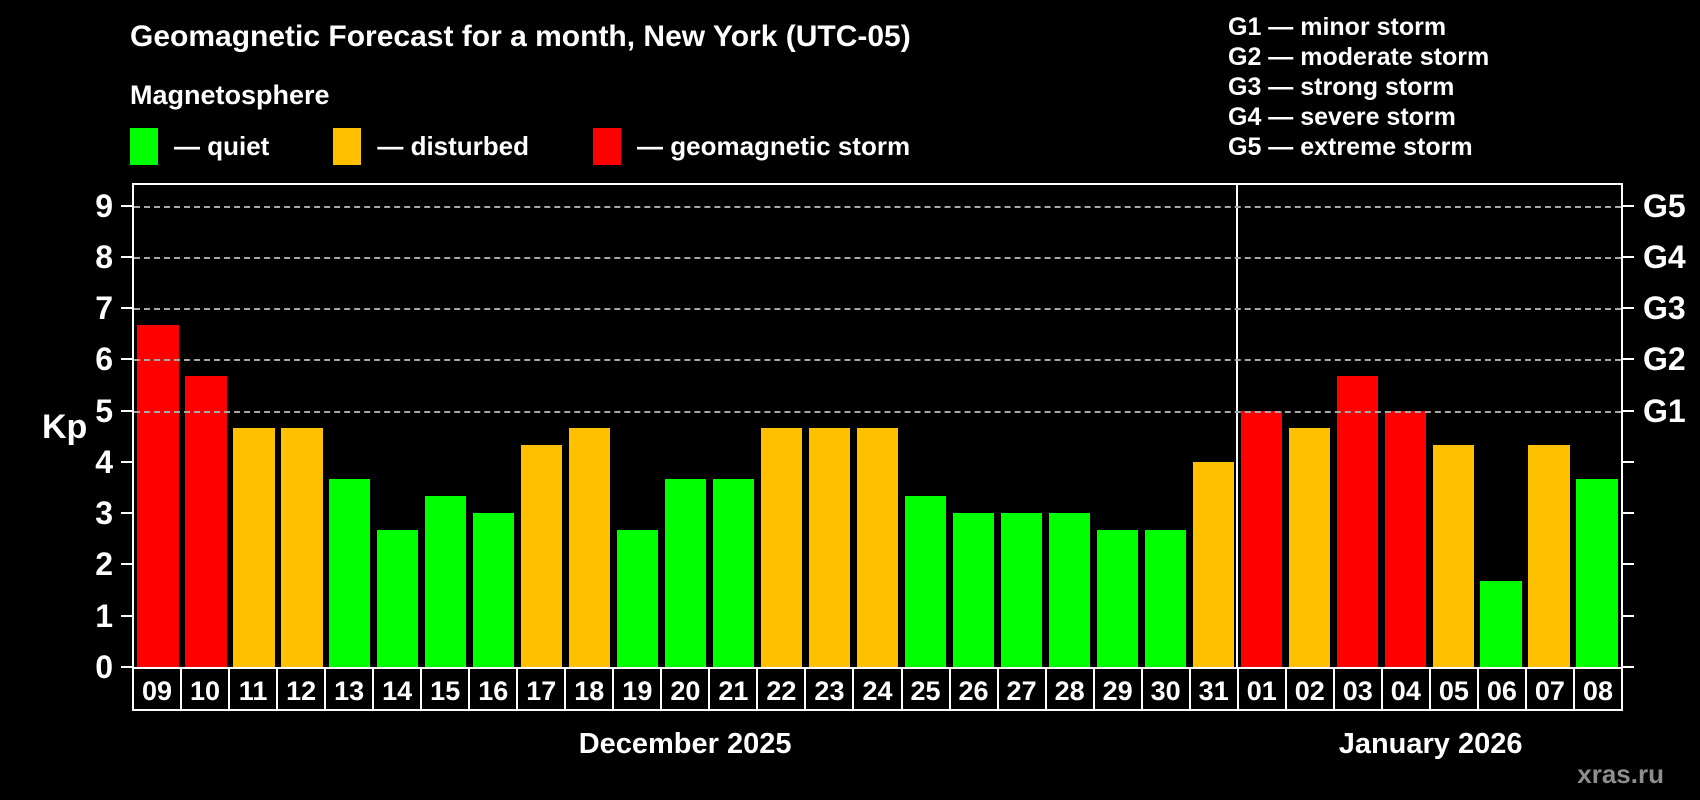 The height and width of the screenshot is (800, 1700). I want to click on day-label: 01, so click(1261, 689).